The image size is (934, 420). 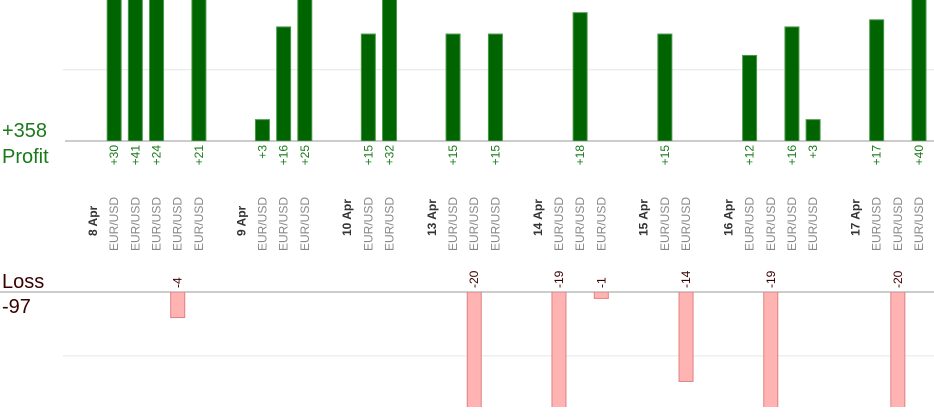 I want to click on value-label: +24, so click(x=157, y=155).